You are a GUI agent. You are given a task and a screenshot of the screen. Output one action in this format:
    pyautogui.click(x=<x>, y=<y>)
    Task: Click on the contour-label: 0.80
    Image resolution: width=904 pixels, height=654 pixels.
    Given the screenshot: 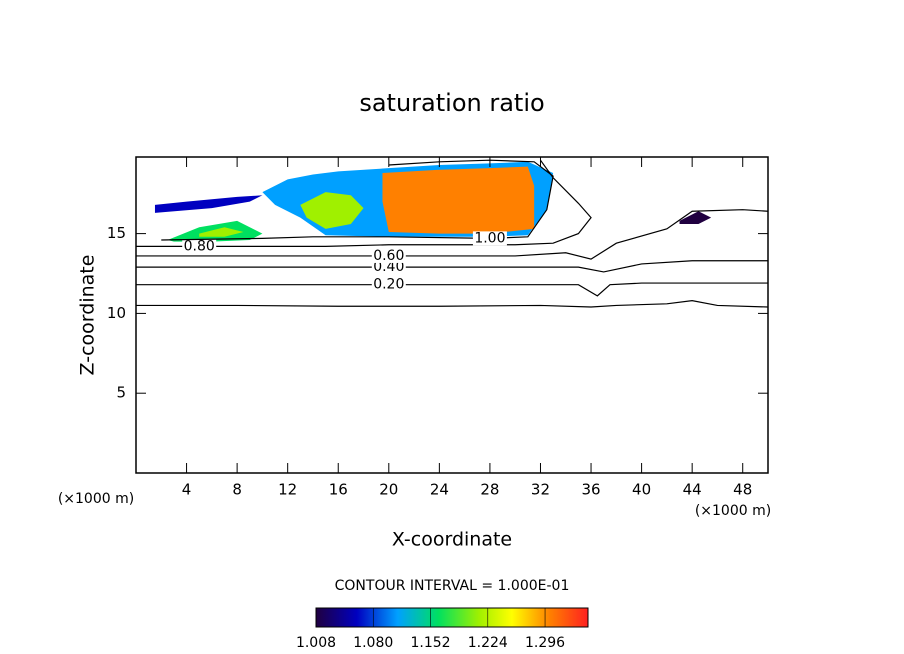 What is the action you would take?
    pyautogui.click(x=199, y=246)
    